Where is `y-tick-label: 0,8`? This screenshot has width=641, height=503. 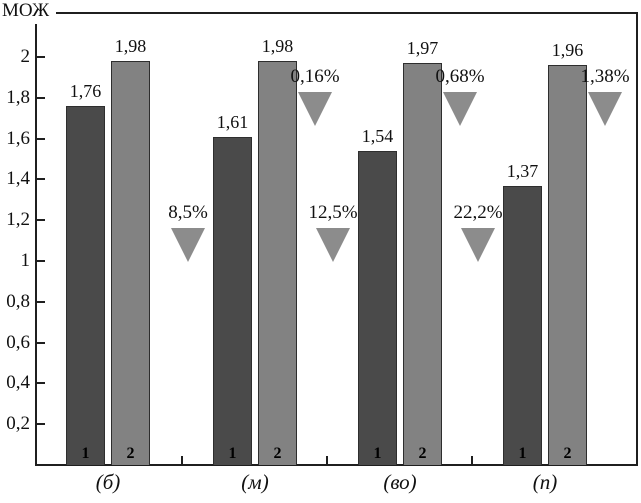
y-tick-label: 0,8 is located at coordinates (18, 301).